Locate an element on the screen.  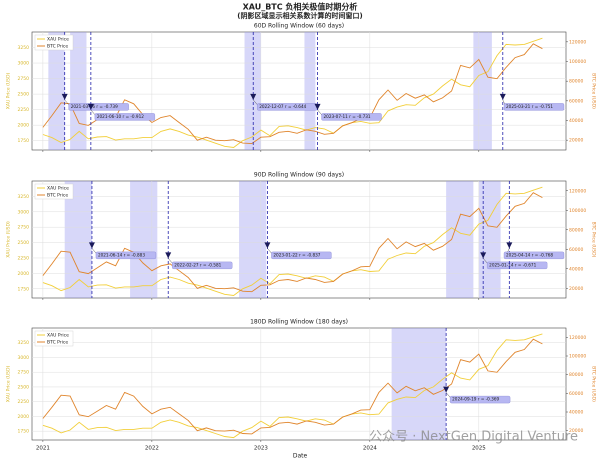
x-tick-label: 2024 is located at coordinates (370, 449).